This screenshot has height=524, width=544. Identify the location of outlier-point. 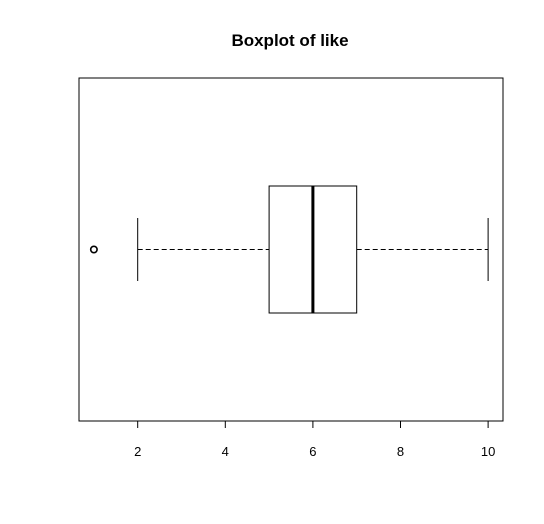
(93, 249).